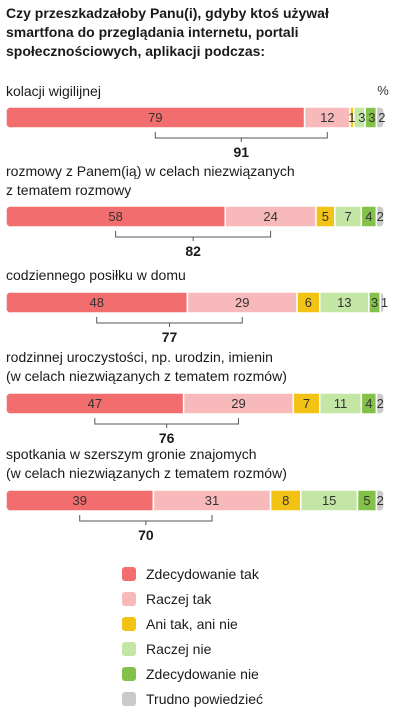 The width and height of the screenshot is (400, 711). What do you see at coordinates (308, 302) in the screenshot?
I see `value-label: 6` at bounding box center [308, 302].